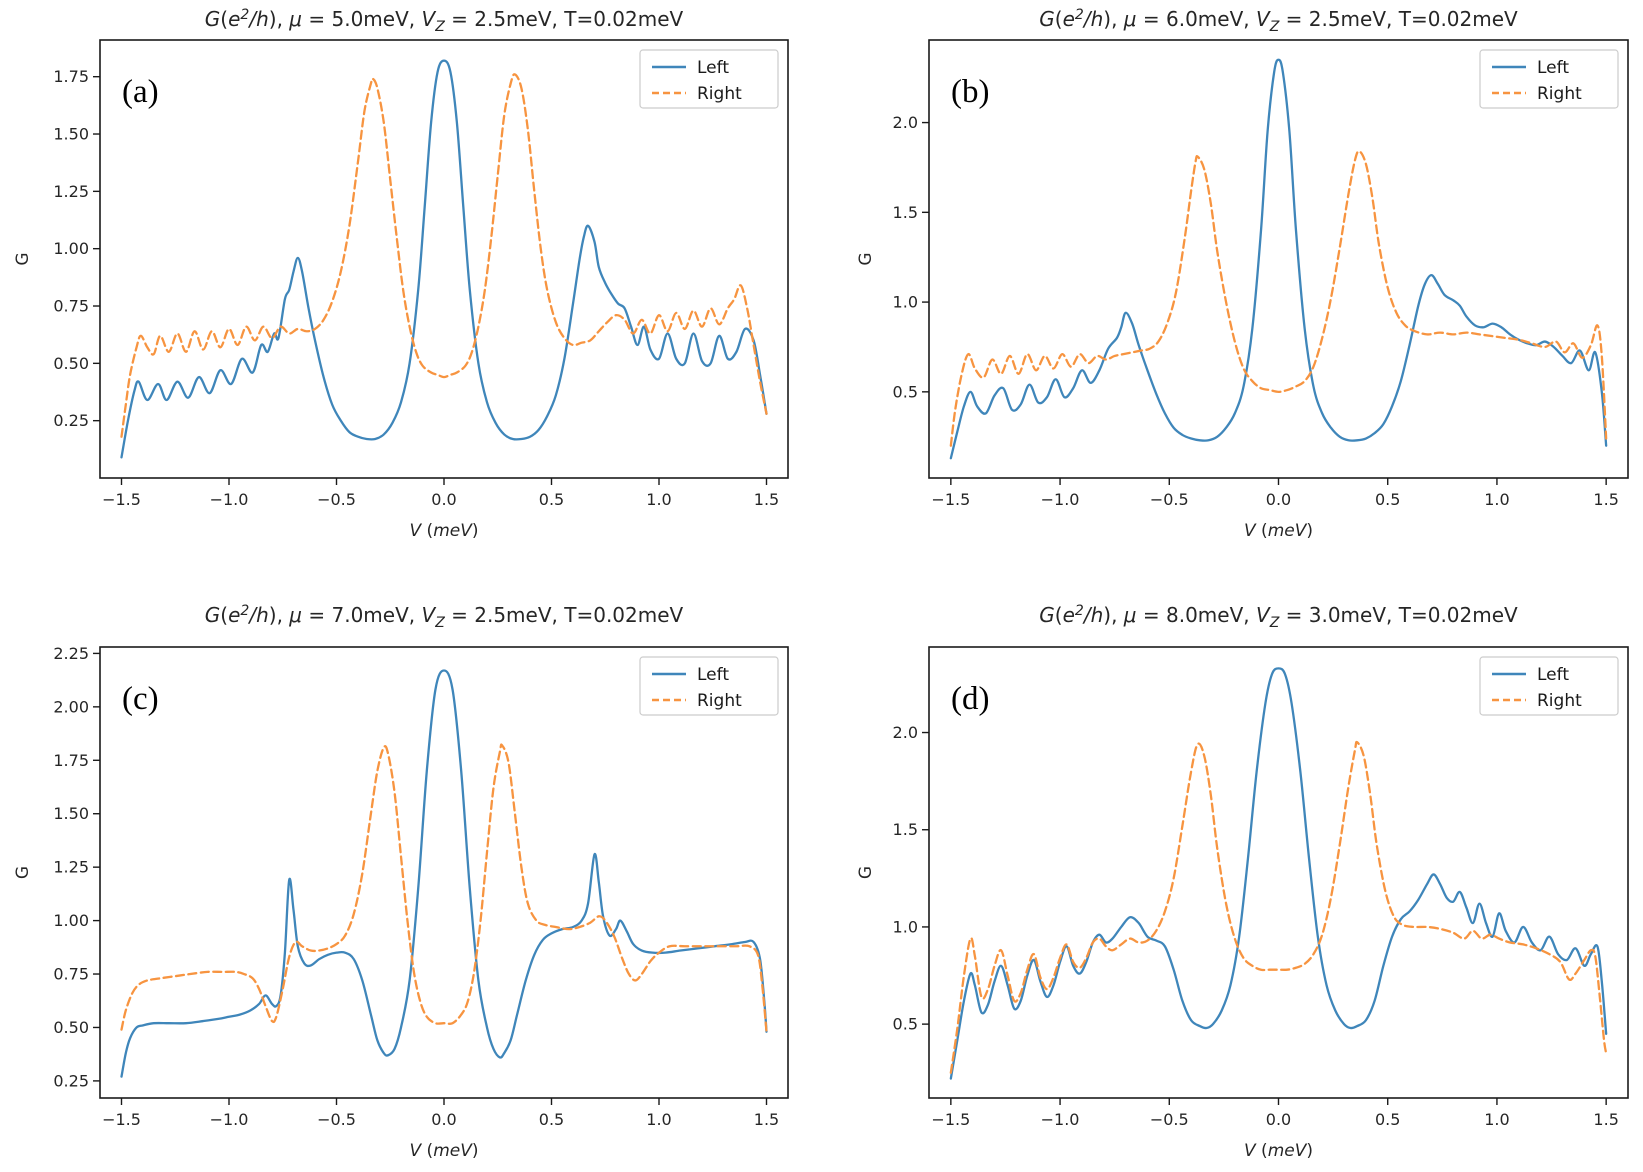 The image size is (1643, 1172). I want to click on panel-letter: (b), so click(970, 92).